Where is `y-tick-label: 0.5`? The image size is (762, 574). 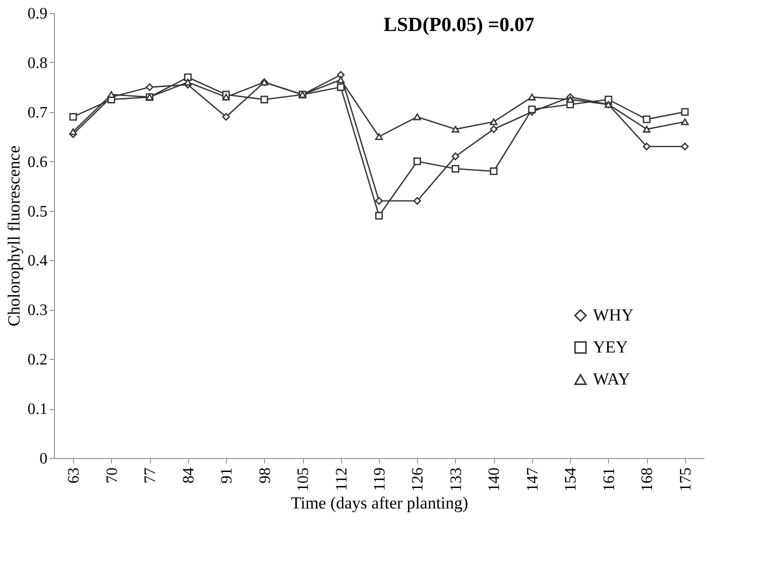
y-tick-label: 0.5 is located at coordinates (38, 211).